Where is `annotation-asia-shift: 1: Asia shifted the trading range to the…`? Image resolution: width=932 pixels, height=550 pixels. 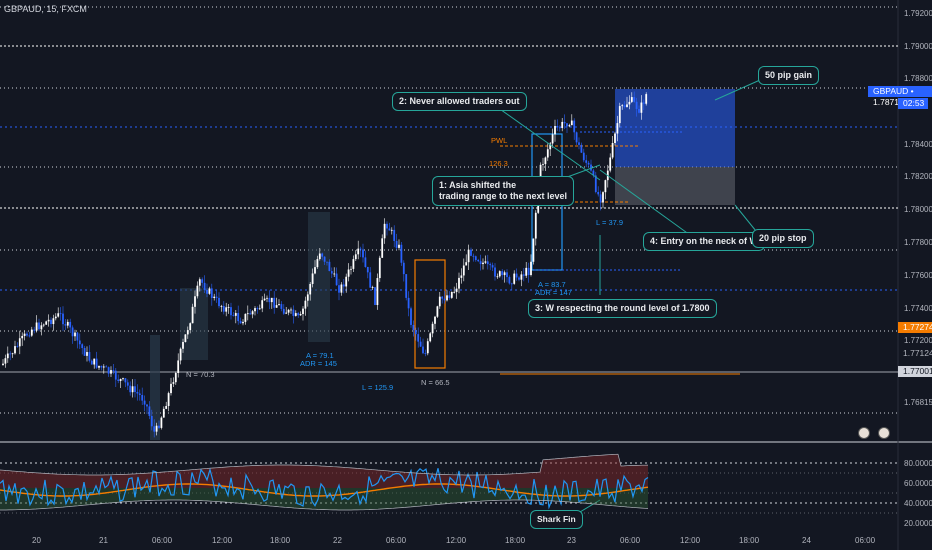 annotation-asia-shift: 1: Asia shifted the trading range to the… is located at coordinates (503, 191).